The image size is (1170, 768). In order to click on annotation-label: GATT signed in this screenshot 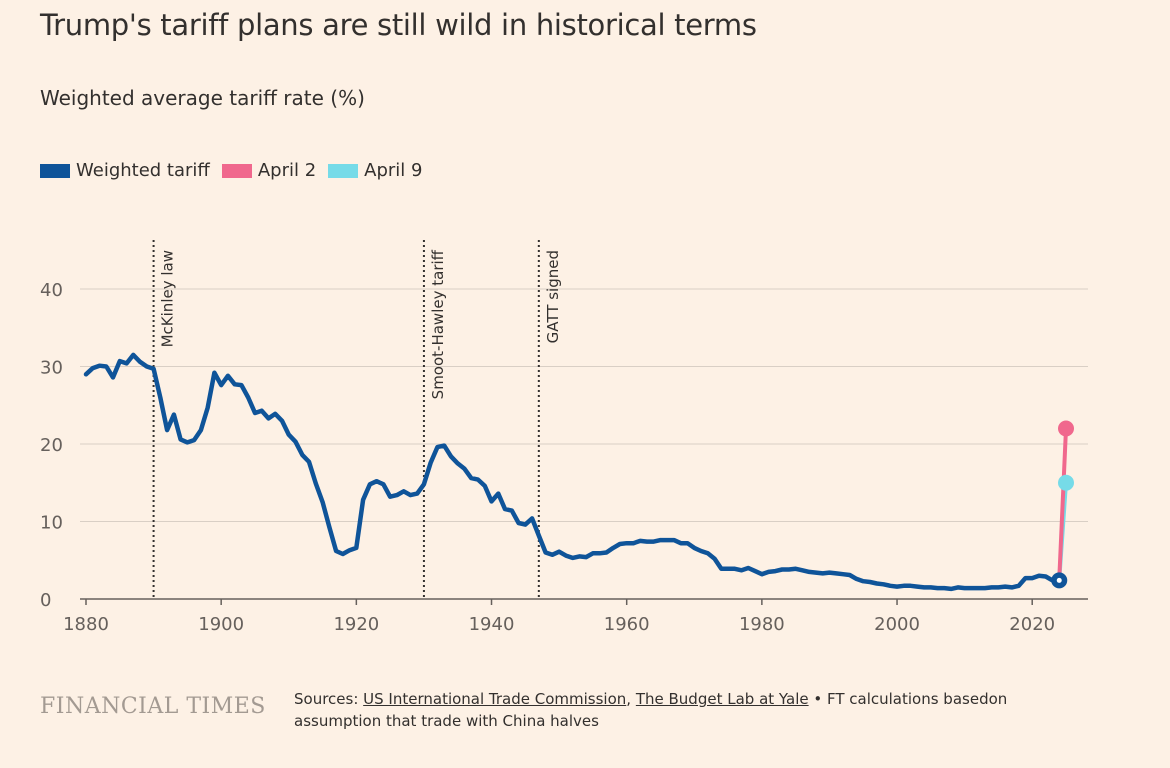, I will do `click(553, 296)`.